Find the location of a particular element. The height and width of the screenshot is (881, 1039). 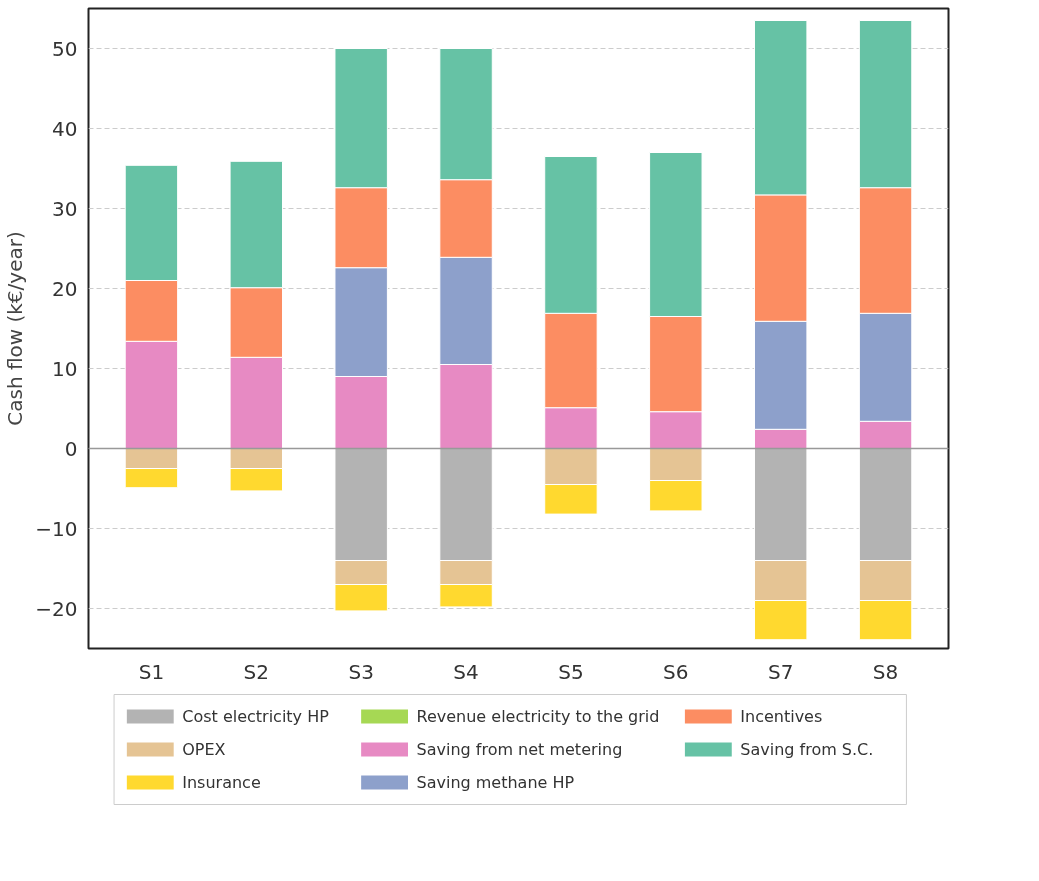

x-tick-label: S4 is located at coordinates (466, 671).